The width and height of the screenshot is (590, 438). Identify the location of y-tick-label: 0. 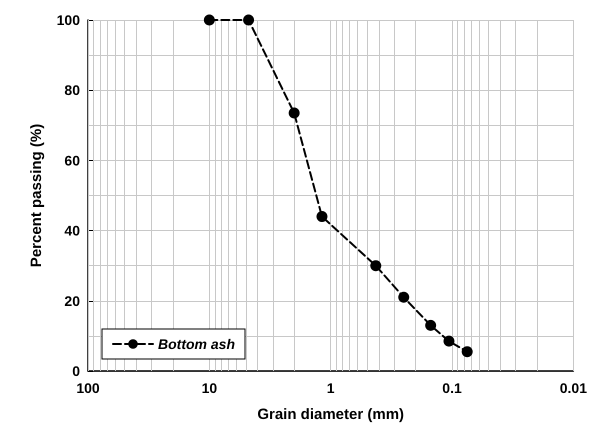
(76, 371).